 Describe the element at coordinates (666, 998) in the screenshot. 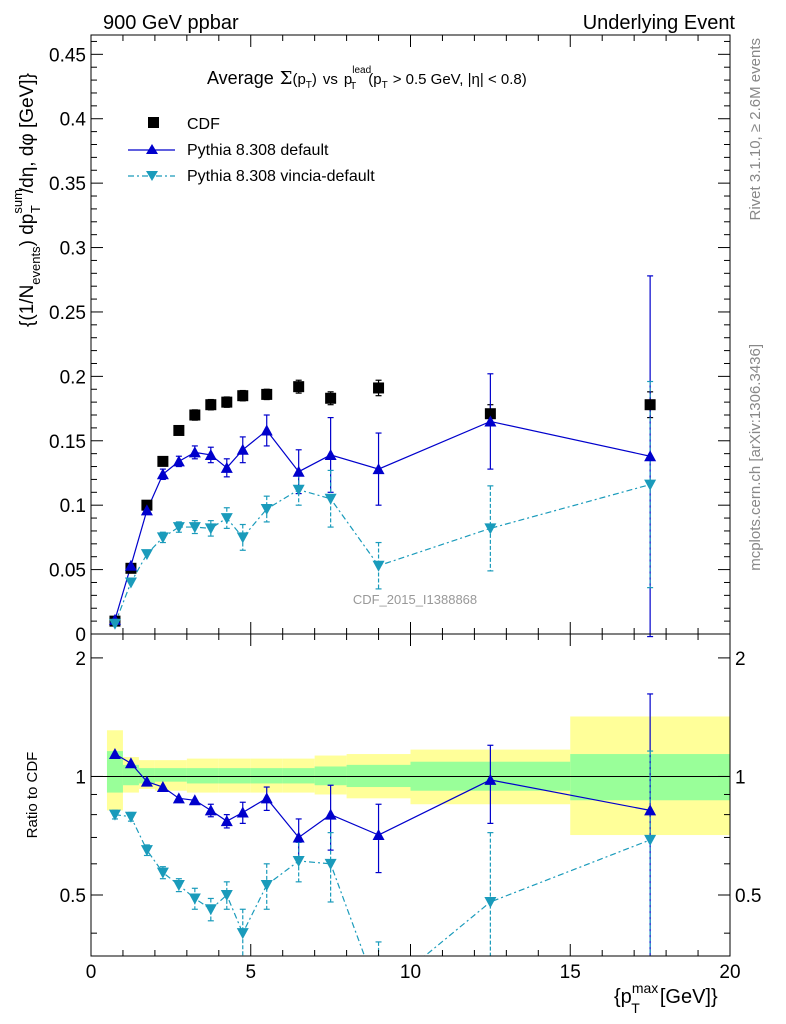

I see `x-axis-label: {pmax T [GeV]}` at that location.